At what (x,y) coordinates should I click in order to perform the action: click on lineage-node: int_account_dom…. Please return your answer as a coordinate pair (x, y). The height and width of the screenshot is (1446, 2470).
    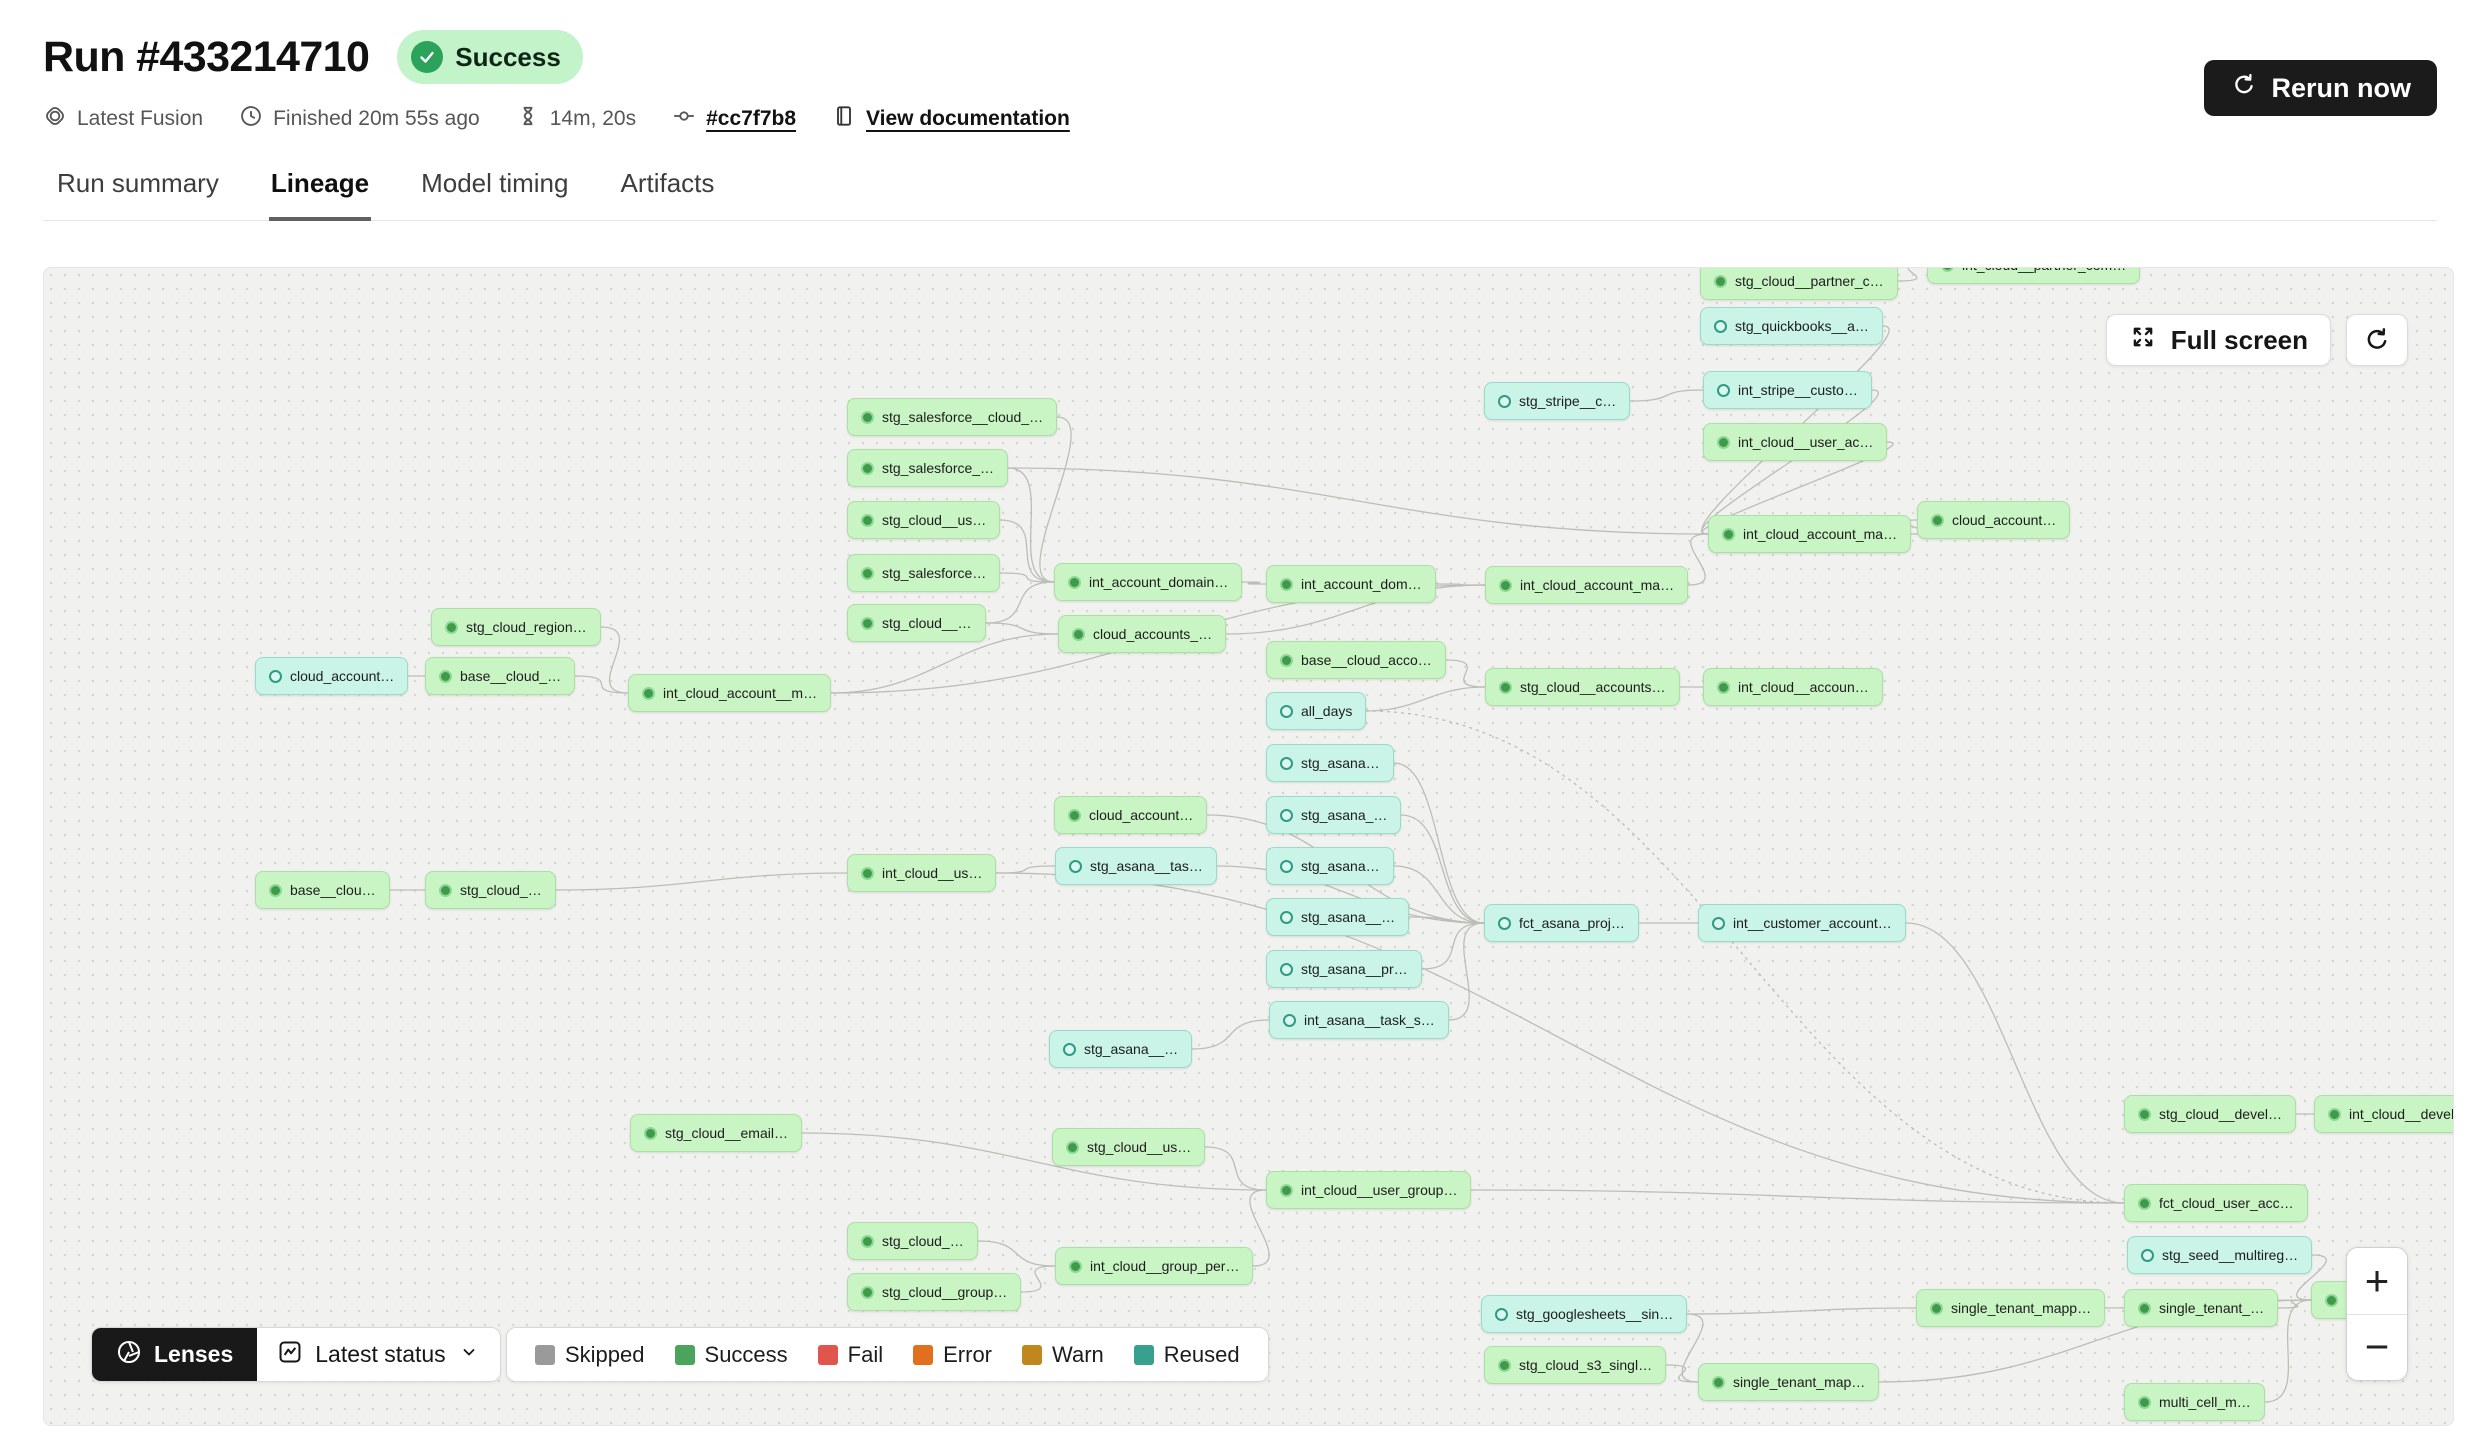
    Looking at the image, I should click on (1351, 584).